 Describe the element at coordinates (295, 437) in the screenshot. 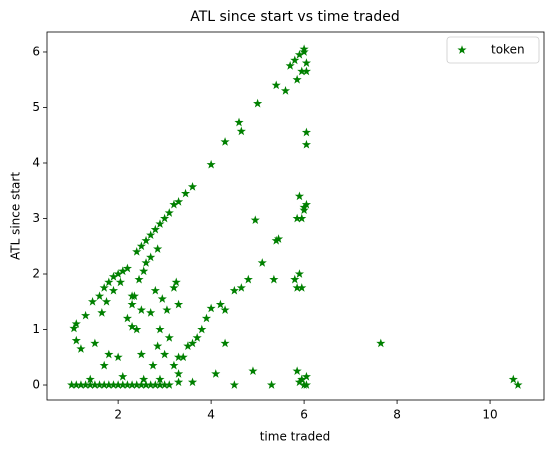

I see `x-axis-label: time traded` at that location.